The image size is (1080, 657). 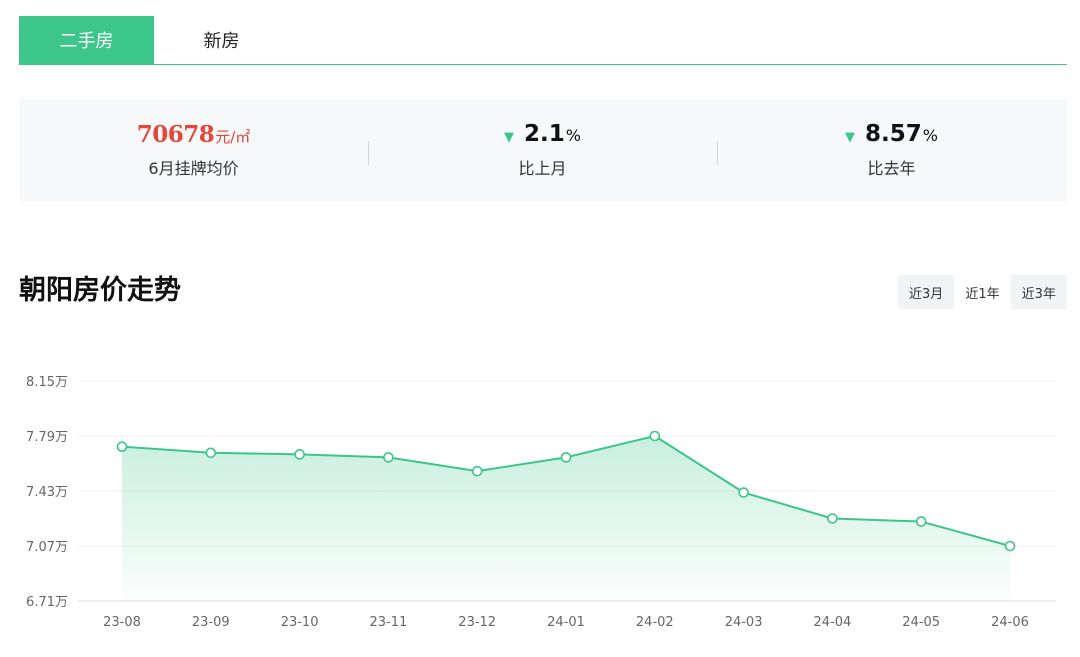 What do you see at coordinates (566, 622) in the screenshot?
I see `x-tick-label: 24-01` at bounding box center [566, 622].